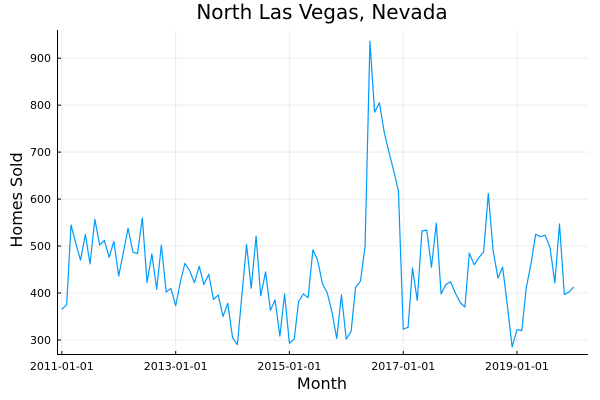 The image size is (600, 400). What do you see at coordinates (322, 383) in the screenshot?
I see `x-axis-label: Month` at bounding box center [322, 383].